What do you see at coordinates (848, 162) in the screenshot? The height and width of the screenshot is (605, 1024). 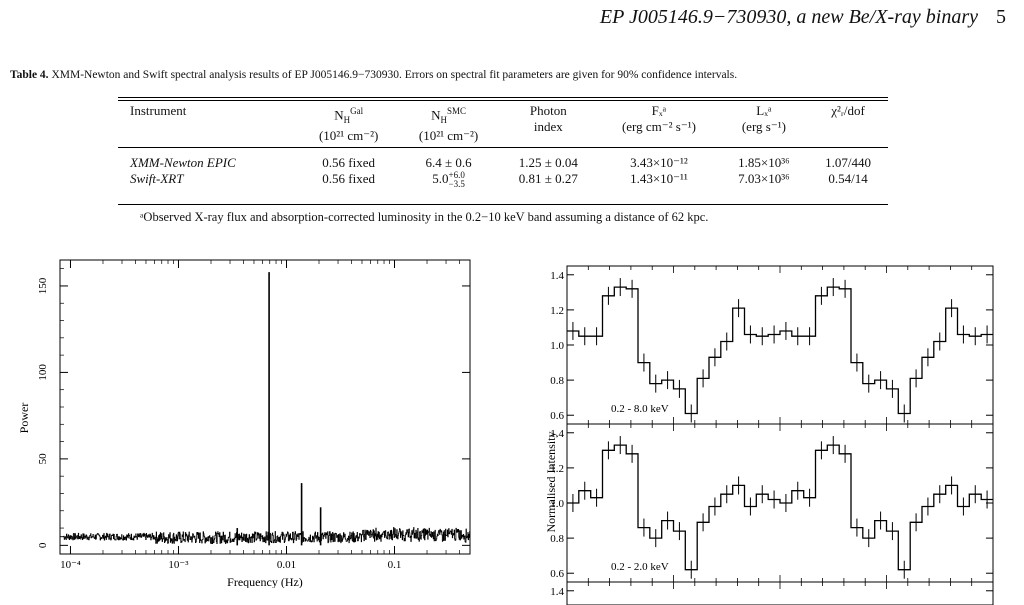 I see `cell-chi2: 1.07/440` at bounding box center [848, 162].